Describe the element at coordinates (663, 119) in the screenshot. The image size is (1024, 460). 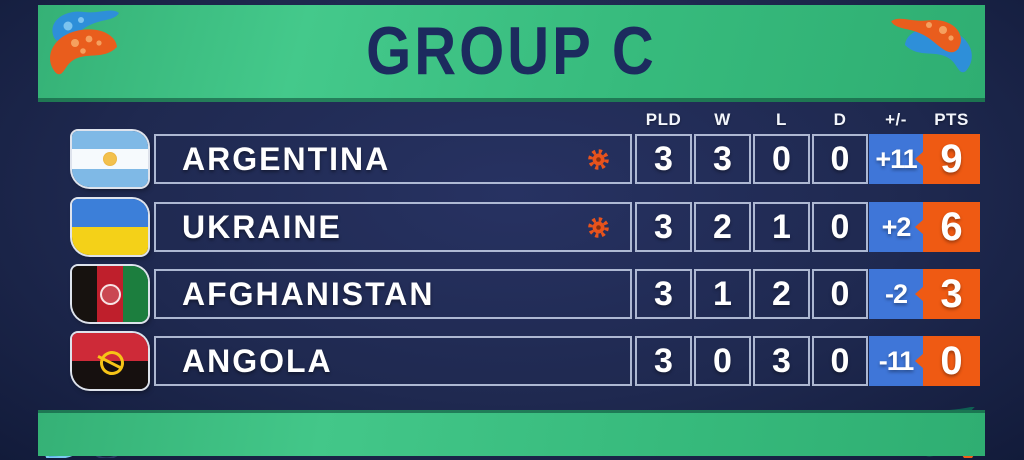
I see `column-header-pld: PLD` at that location.